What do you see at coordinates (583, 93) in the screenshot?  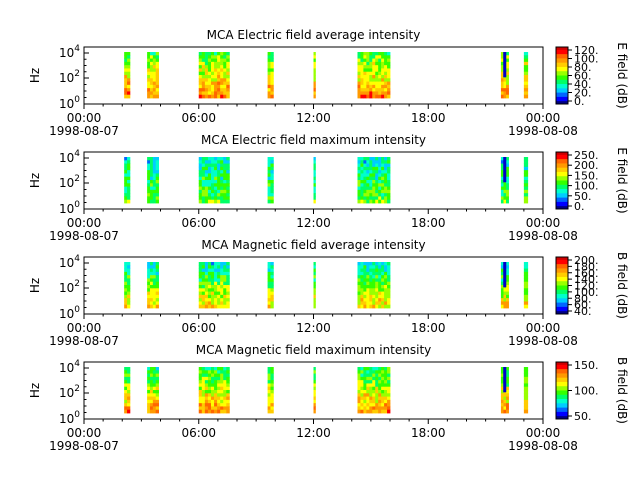 I see `colorbar-tick-label: 20.` at bounding box center [583, 93].